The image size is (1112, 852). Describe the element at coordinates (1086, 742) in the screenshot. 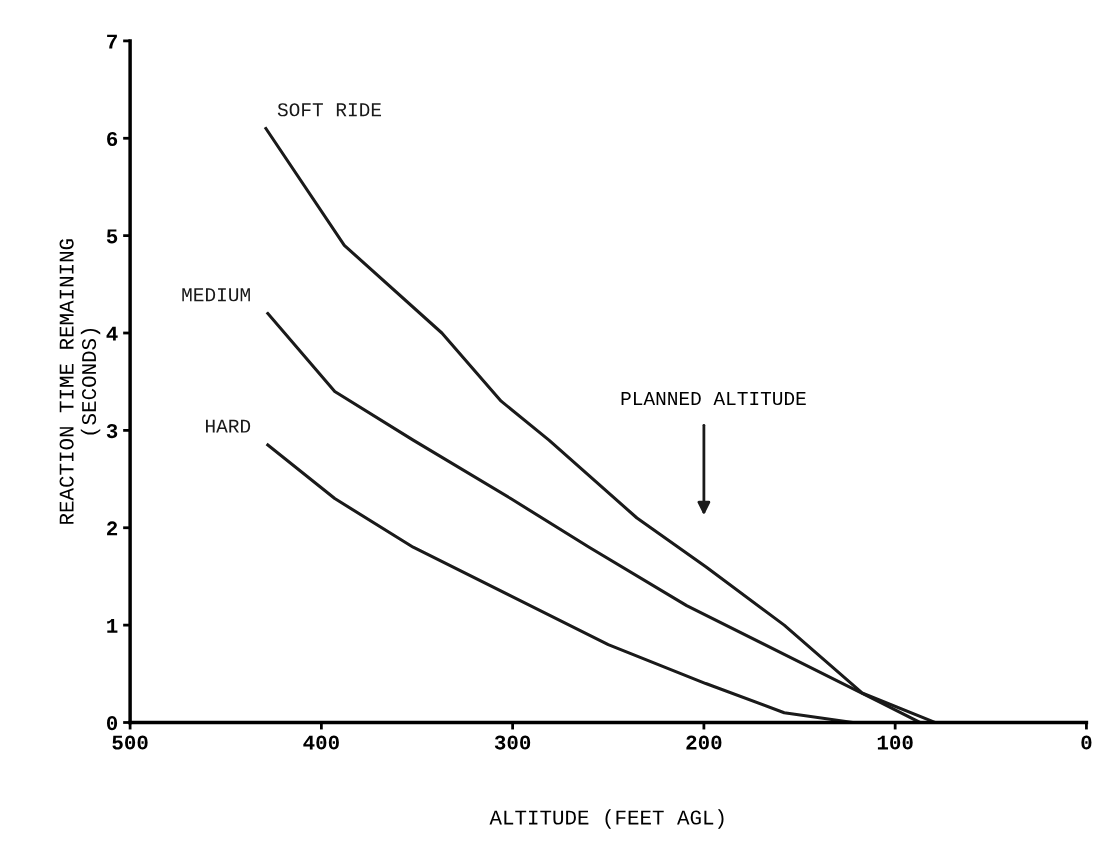

I see `x-tick-label: 0` at that location.